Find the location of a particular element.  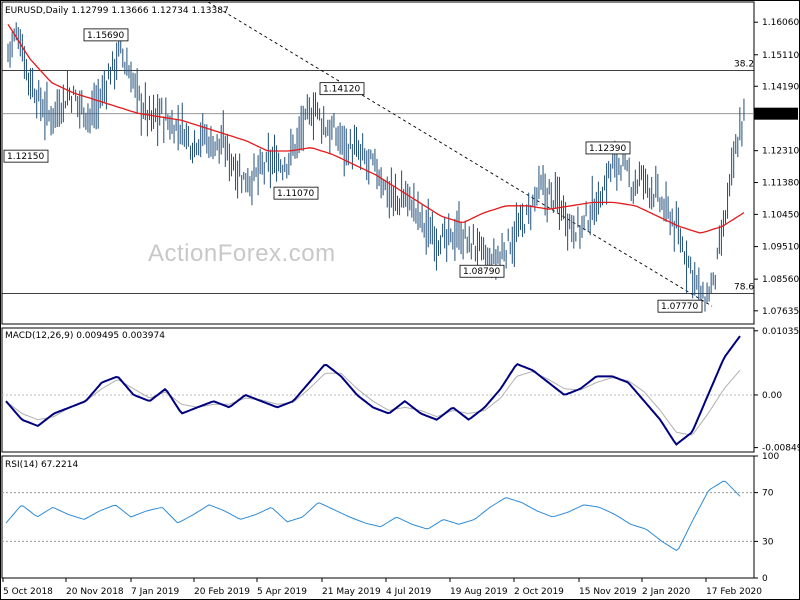

price-label: 1.12150 is located at coordinates (25, 157).